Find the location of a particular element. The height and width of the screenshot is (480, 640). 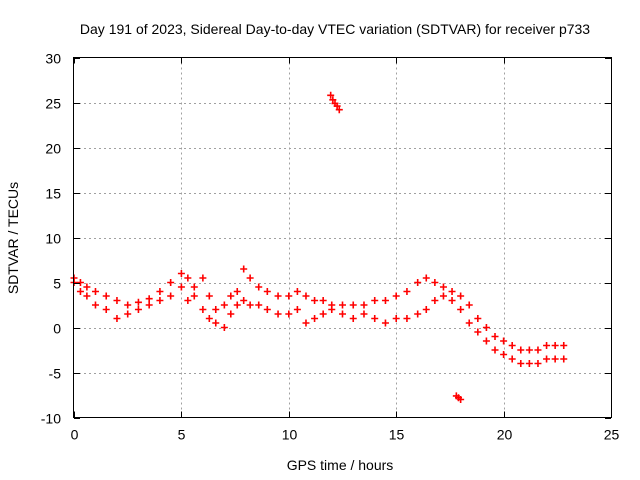

y-tick-label-7: 25 is located at coordinates (53, 104).